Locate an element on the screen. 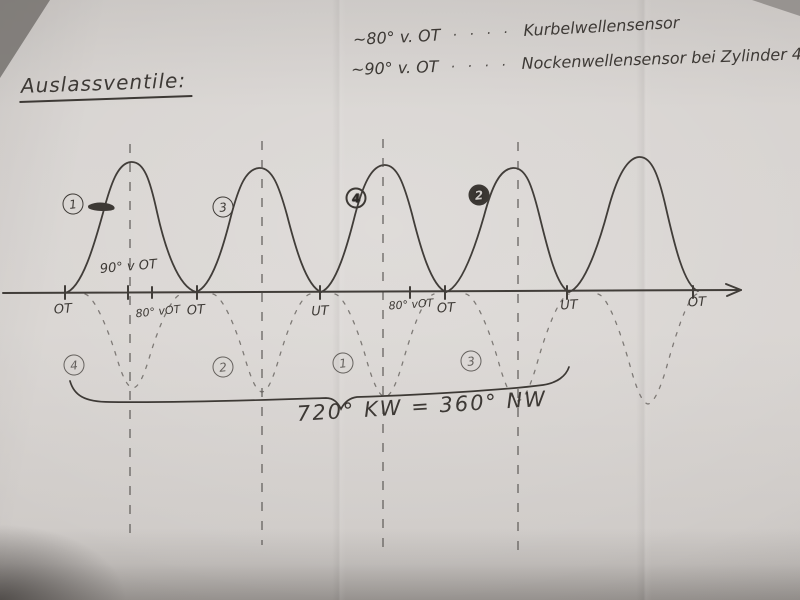  note2-dots: · · · · is located at coordinates (480, 66).